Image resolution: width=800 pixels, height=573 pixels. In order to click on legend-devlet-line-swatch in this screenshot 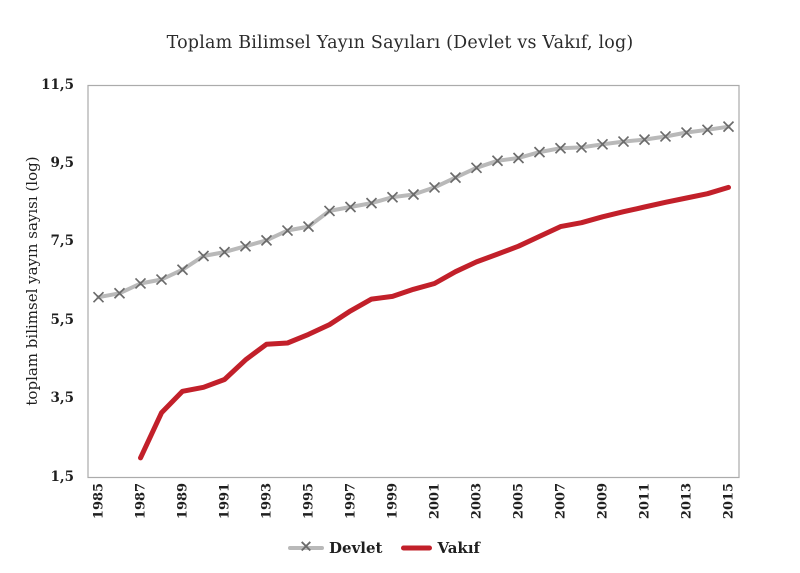, I will do `click(306, 548)`.